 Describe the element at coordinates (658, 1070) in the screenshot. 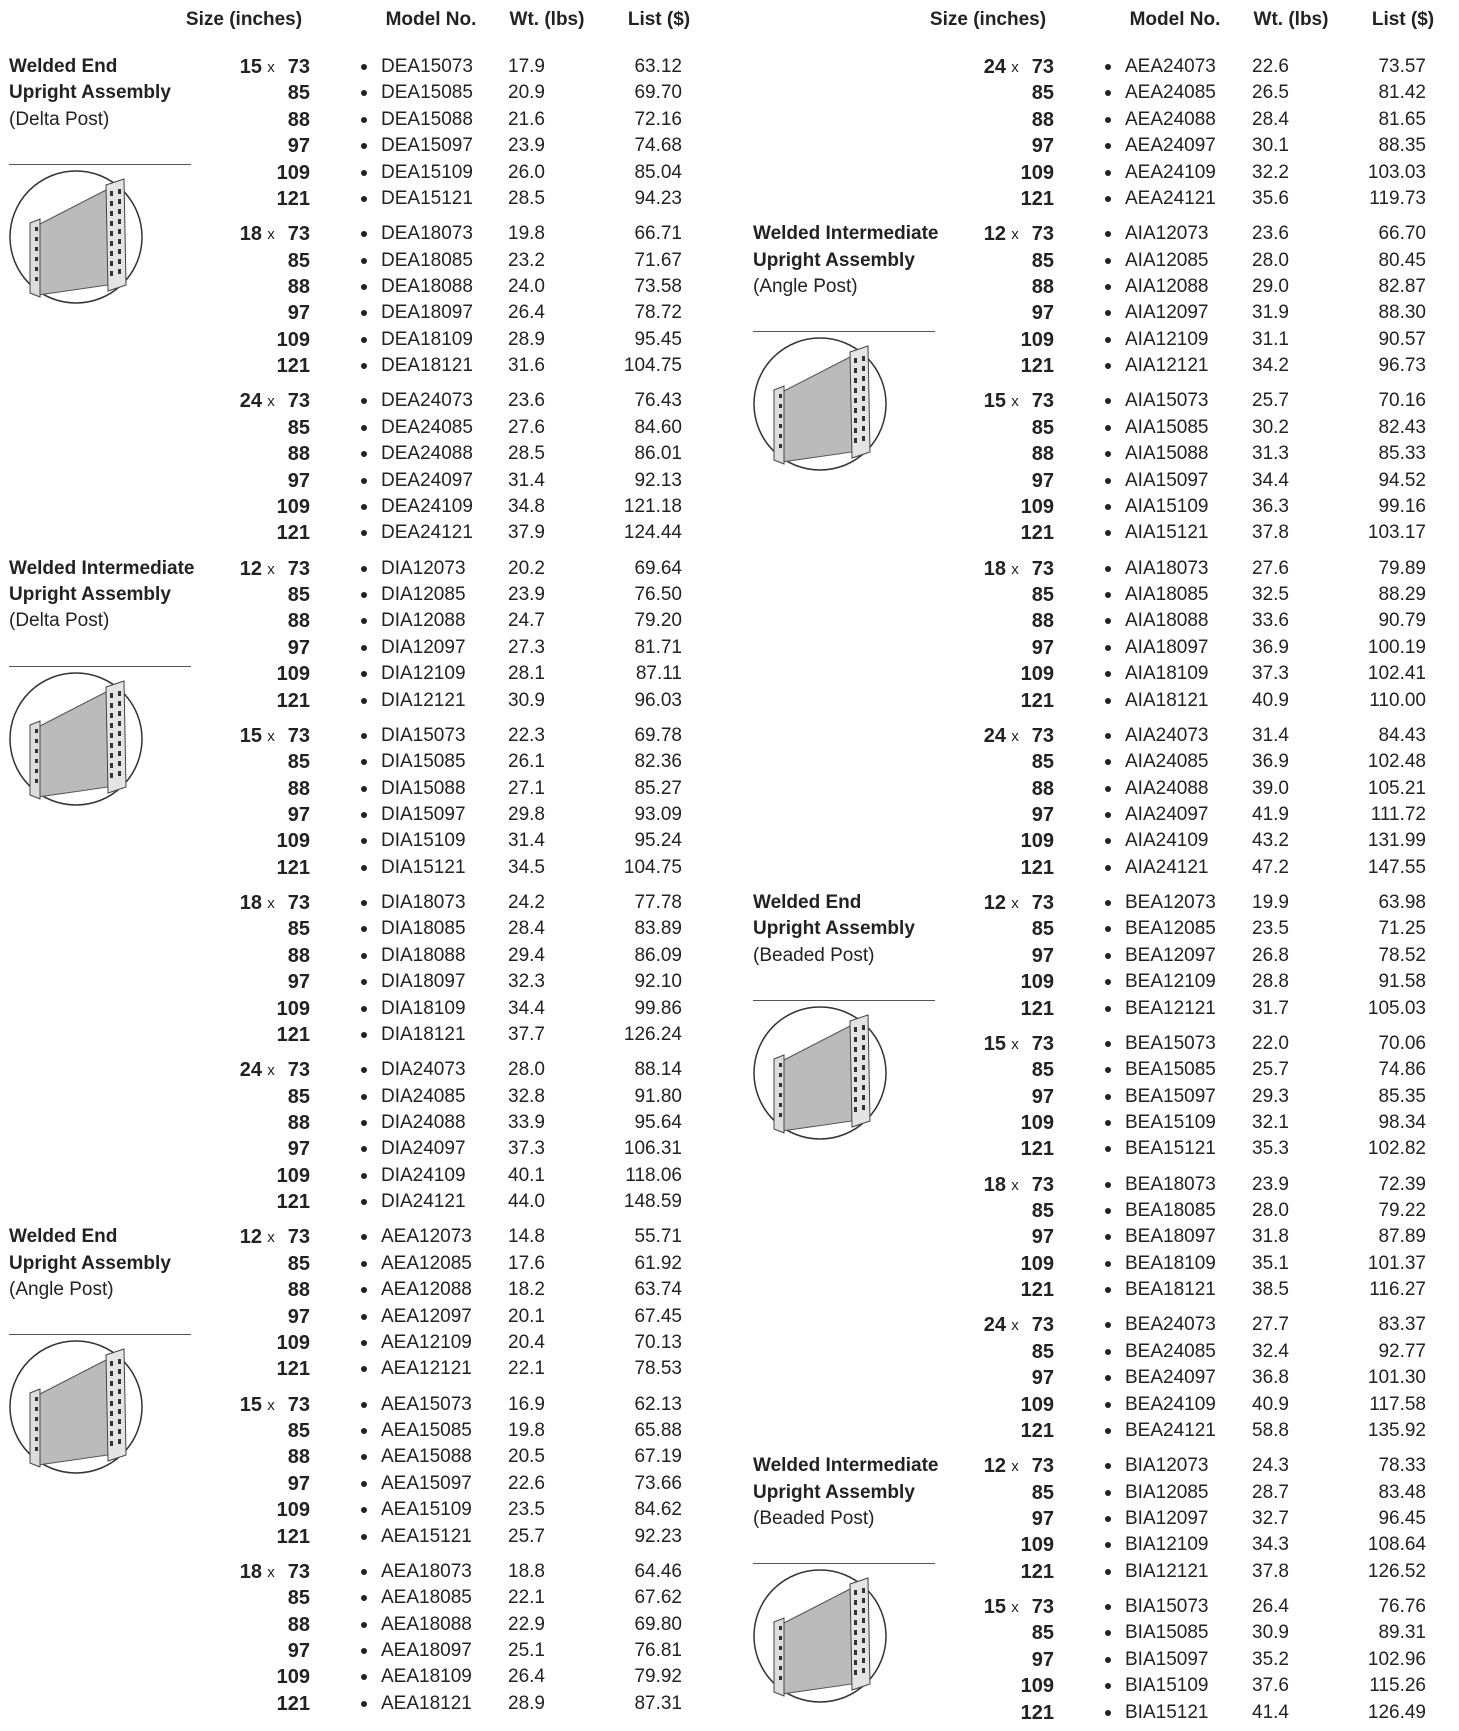

I see `list-price: 88.14` at that location.